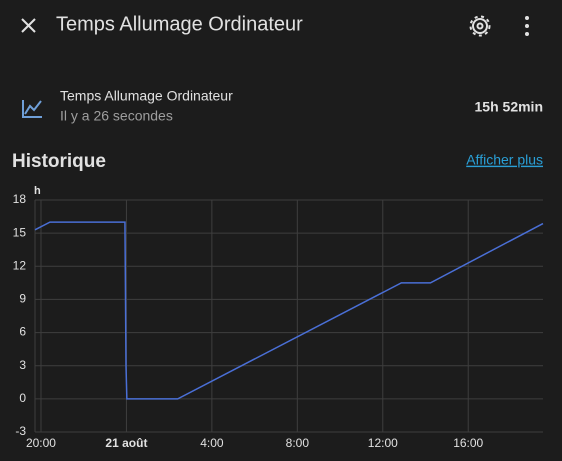  Describe the element at coordinates (22, 299) in the screenshot. I see `y-tick-label: 9` at that location.